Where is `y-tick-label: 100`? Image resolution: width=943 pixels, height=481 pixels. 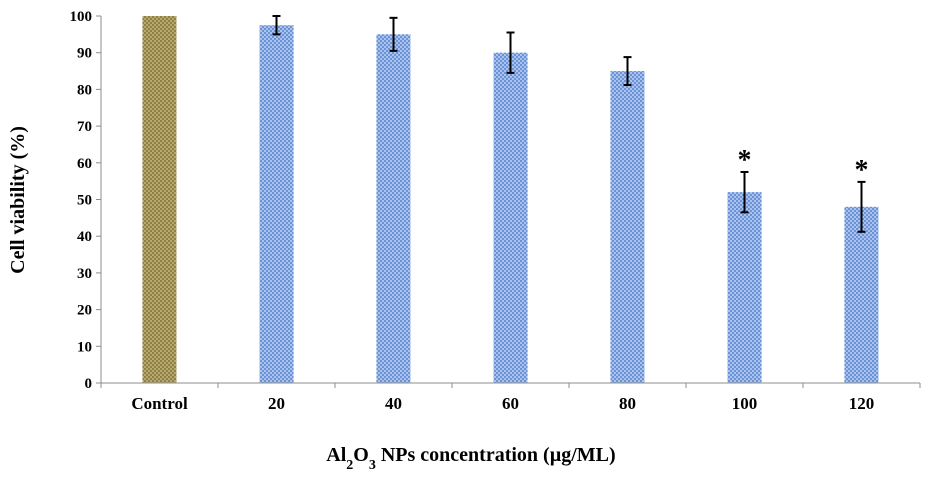
y-tick-label: 100 is located at coordinates (81, 17).